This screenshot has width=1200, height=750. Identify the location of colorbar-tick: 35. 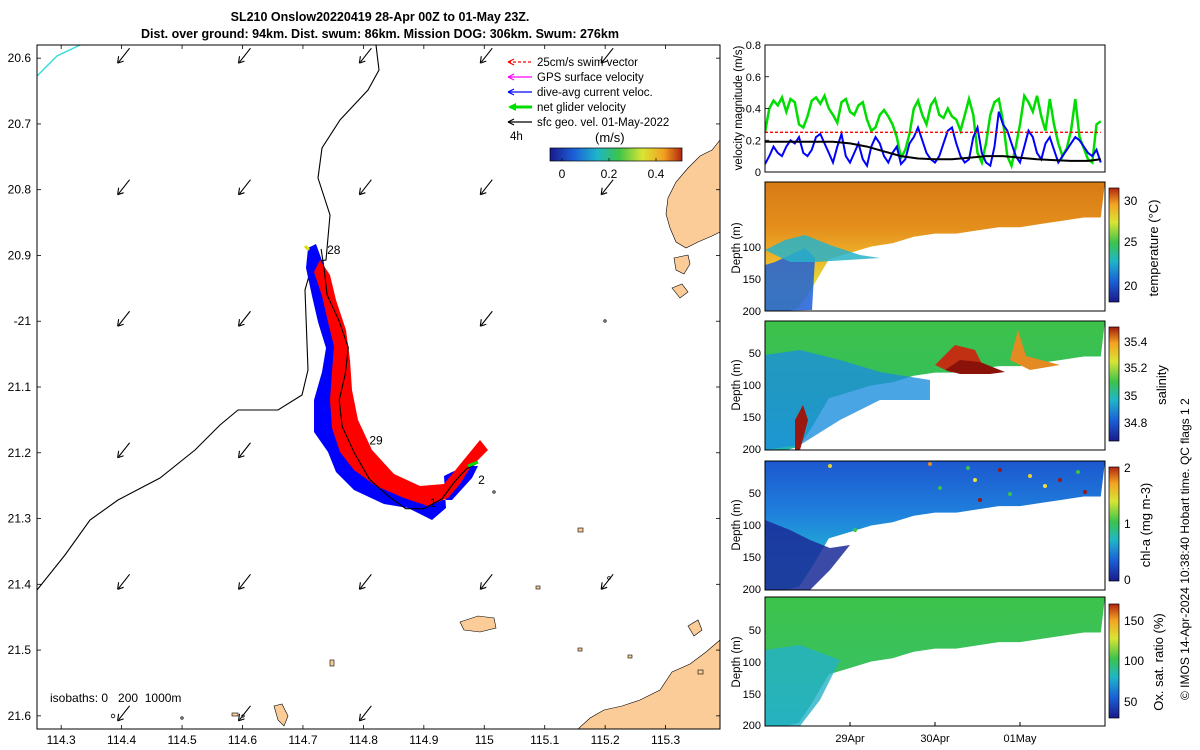
(1131, 396).